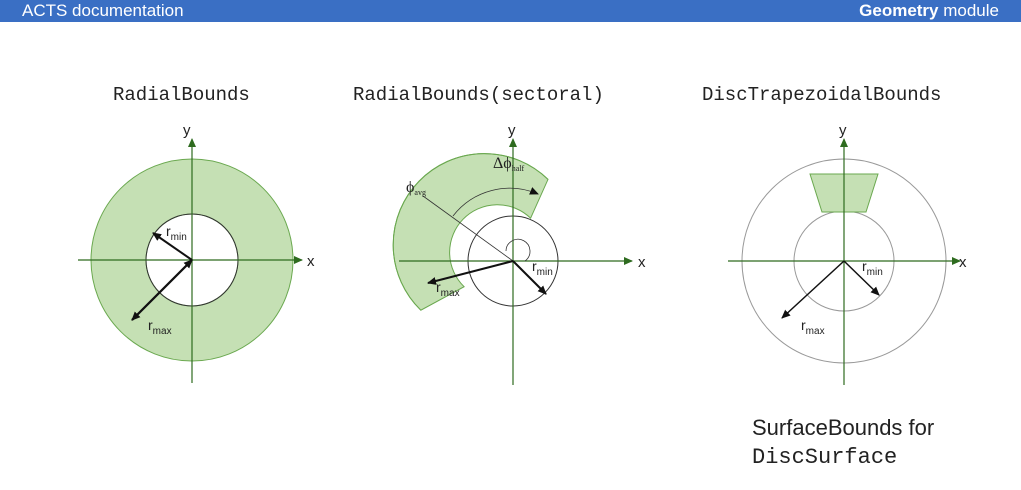 The width and height of the screenshot is (1021, 490). What do you see at coordinates (196, 252) in the screenshot?
I see `diagram-radial: x y rmin rmax` at bounding box center [196, 252].